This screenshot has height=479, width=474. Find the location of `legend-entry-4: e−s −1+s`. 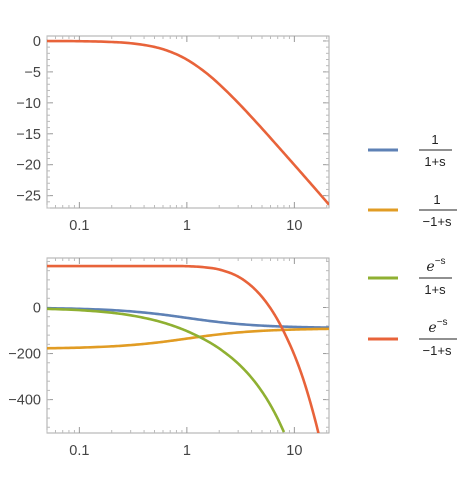

legend-entry-4: e−s −1+s is located at coordinates (412, 337).